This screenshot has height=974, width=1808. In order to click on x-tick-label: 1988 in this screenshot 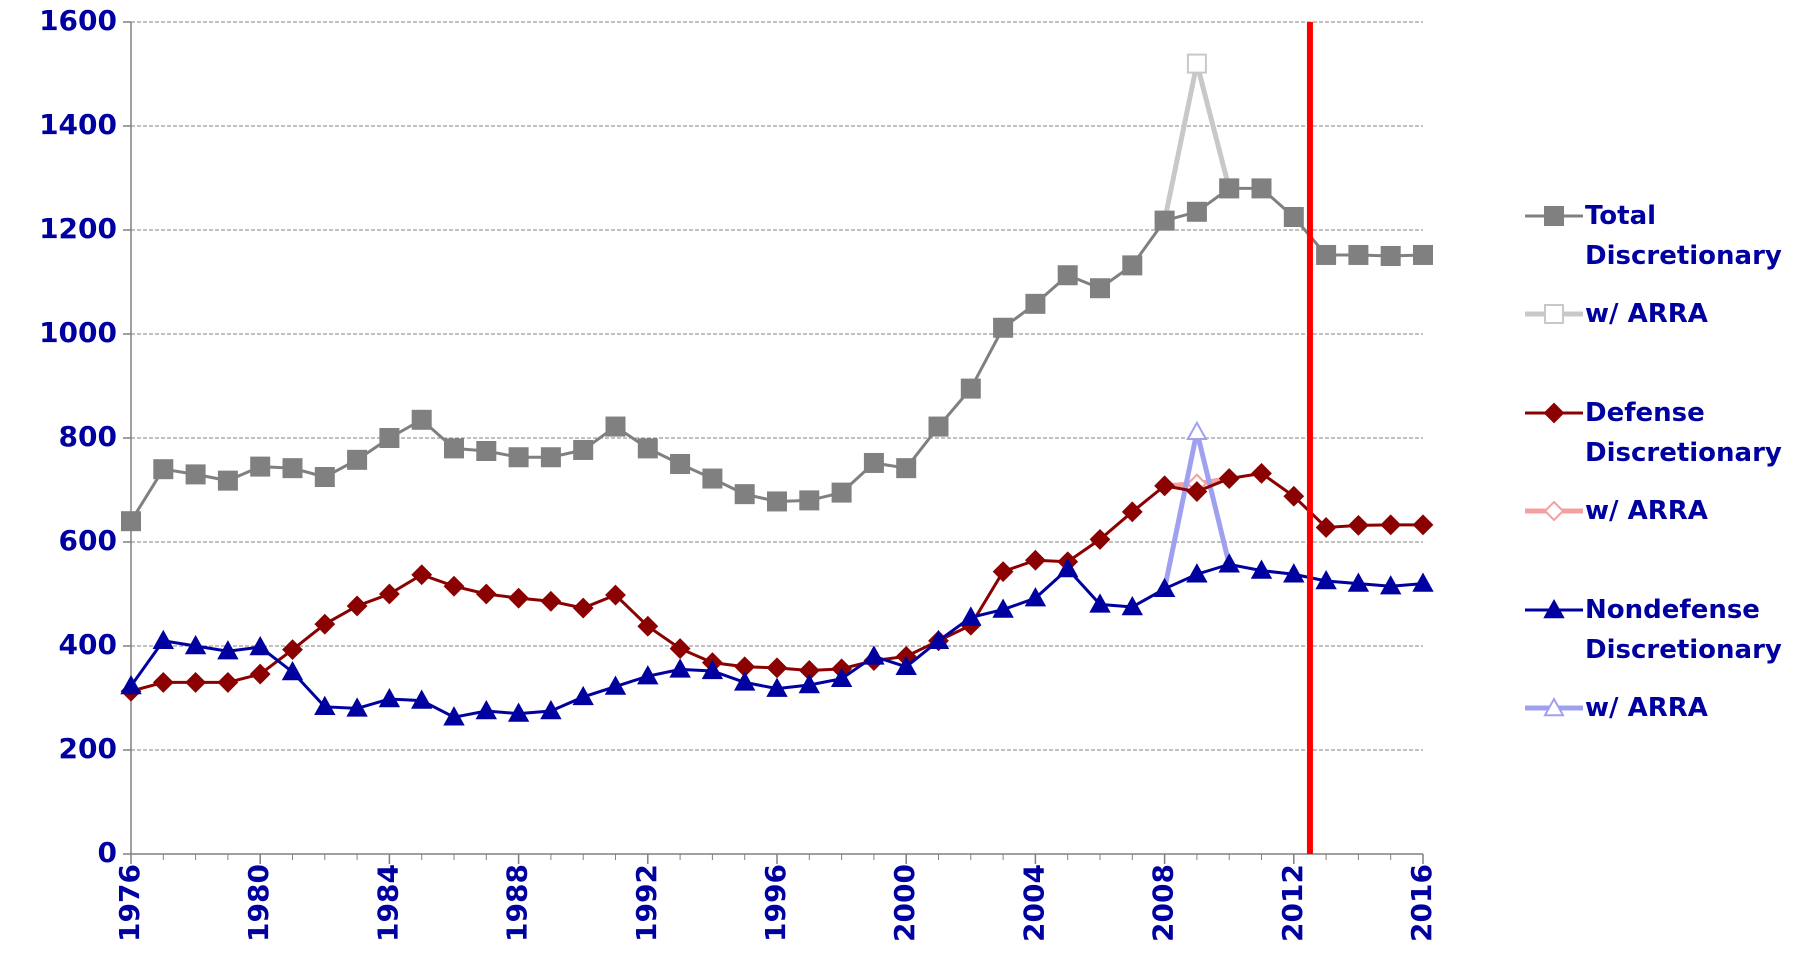, I will do `click(517, 903)`.